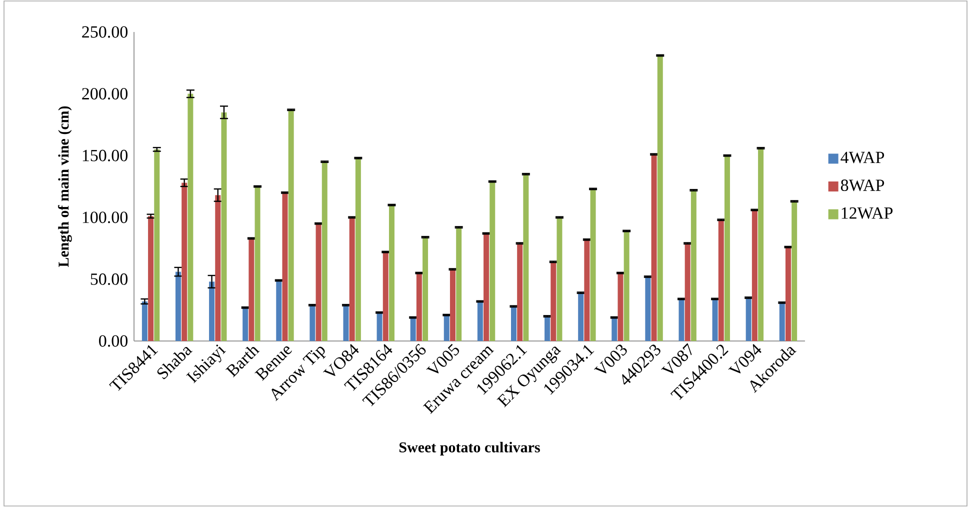 This screenshot has height=512, width=970. I want to click on legend-label: 4WAP, so click(862, 158).